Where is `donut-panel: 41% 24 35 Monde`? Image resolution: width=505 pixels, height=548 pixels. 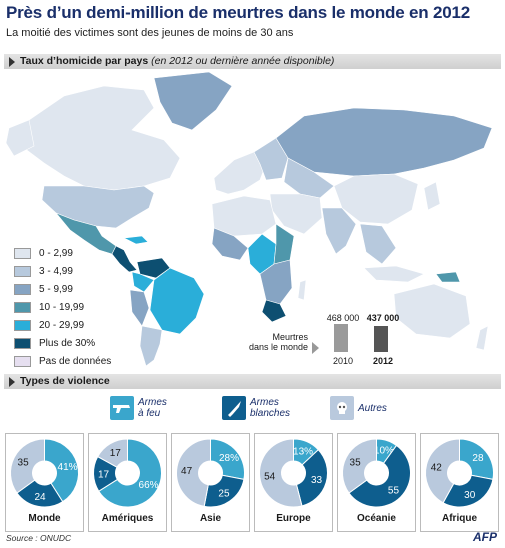 donut-panel: 41% 24 35 Monde is located at coordinates (44, 482).